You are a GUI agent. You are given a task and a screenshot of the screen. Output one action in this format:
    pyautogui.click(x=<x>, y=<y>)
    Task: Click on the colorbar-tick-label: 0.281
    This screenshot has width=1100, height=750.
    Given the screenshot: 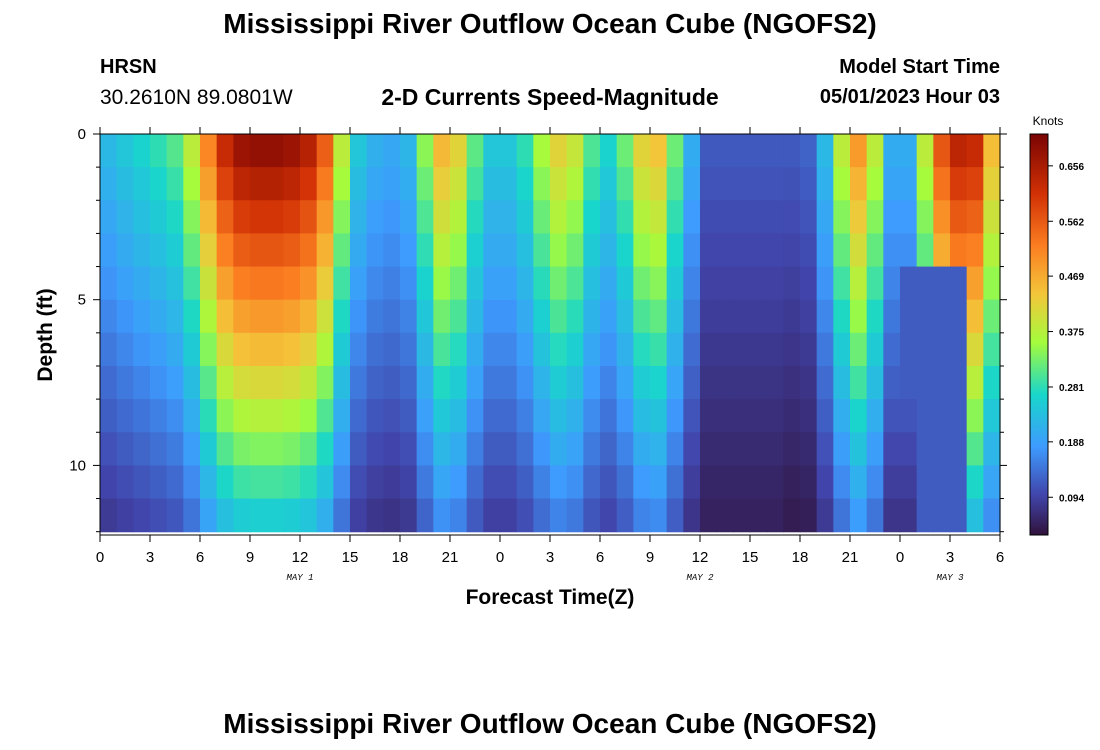 What is the action you would take?
    pyautogui.click(x=1071, y=388)
    